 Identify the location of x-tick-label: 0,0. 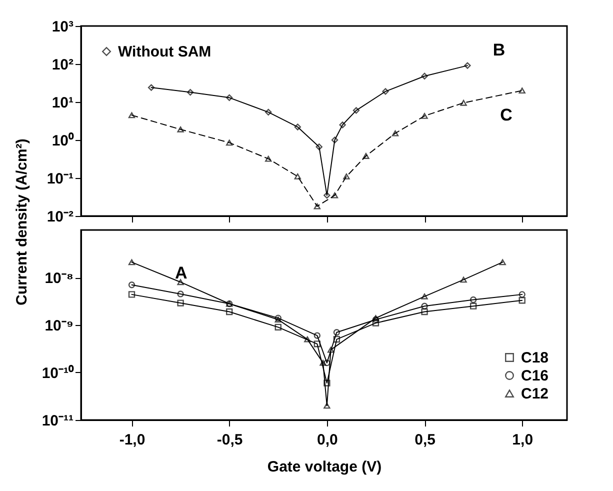
(327, 440).